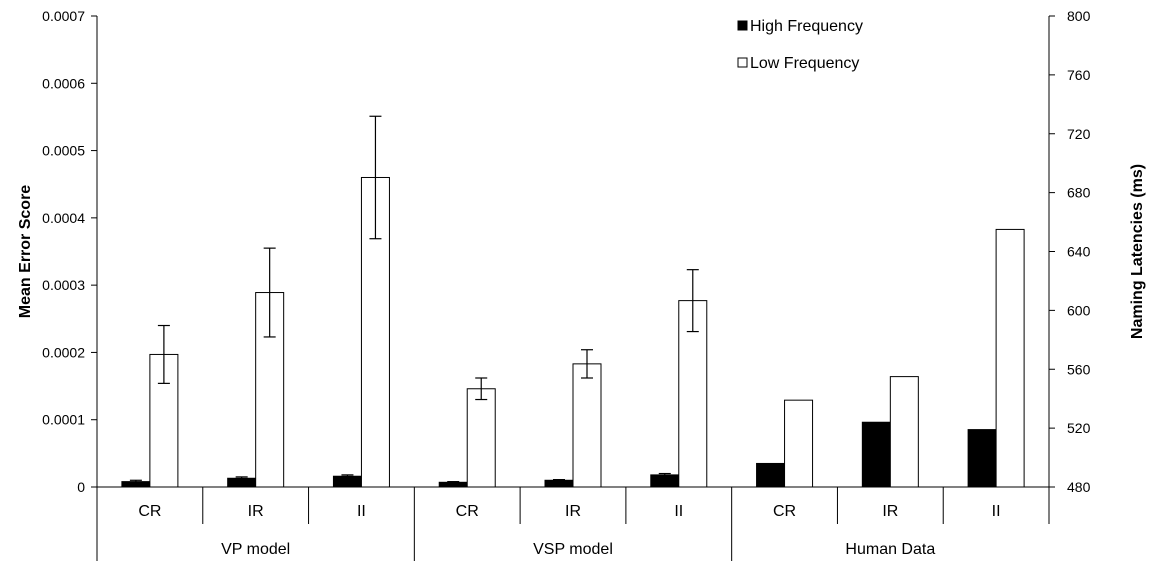 This screenshot has width=1153, height=561. What do you see at coordinates (63, 151) in the screenshot?
I see `left-axis-tick-label: 0.0005` at bounding box center [63, 151].